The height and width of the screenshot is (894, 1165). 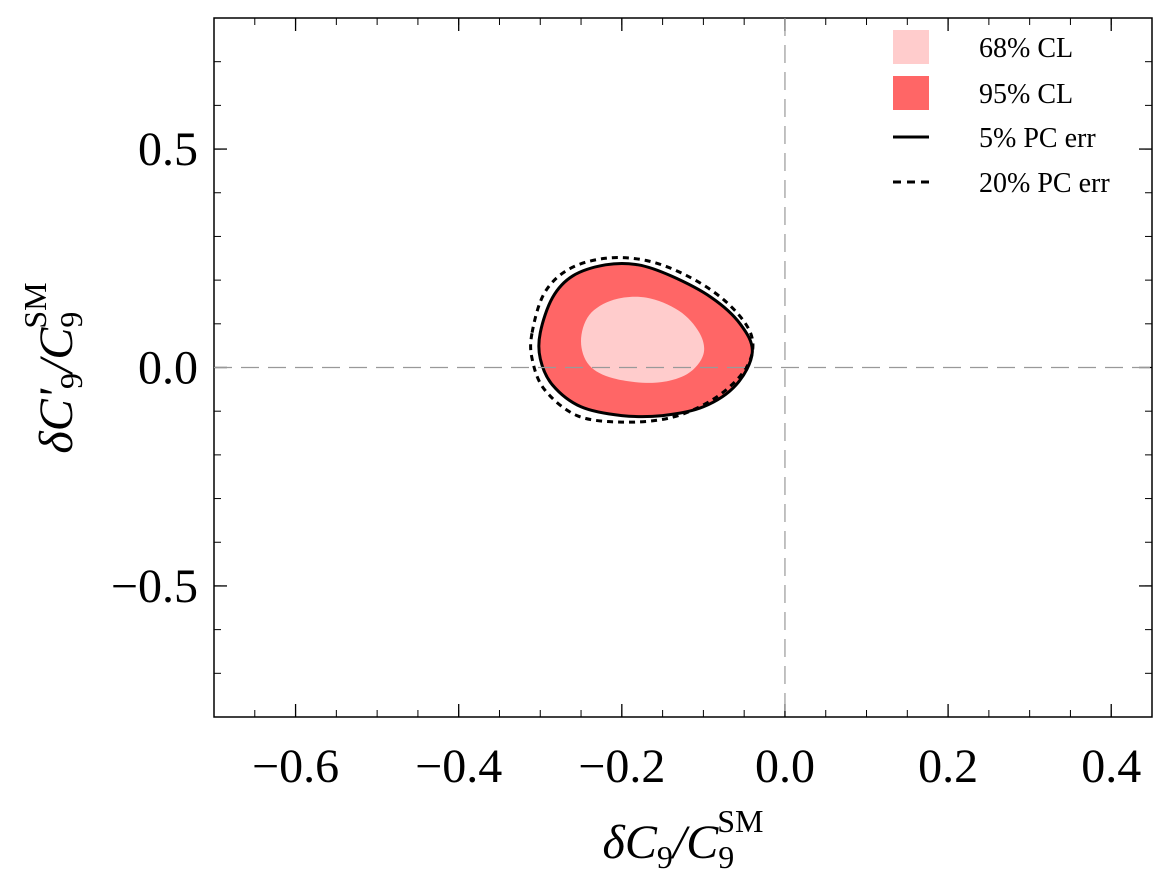 I want to click on x-tick-label: −0.4, so click(x=458, y=766).